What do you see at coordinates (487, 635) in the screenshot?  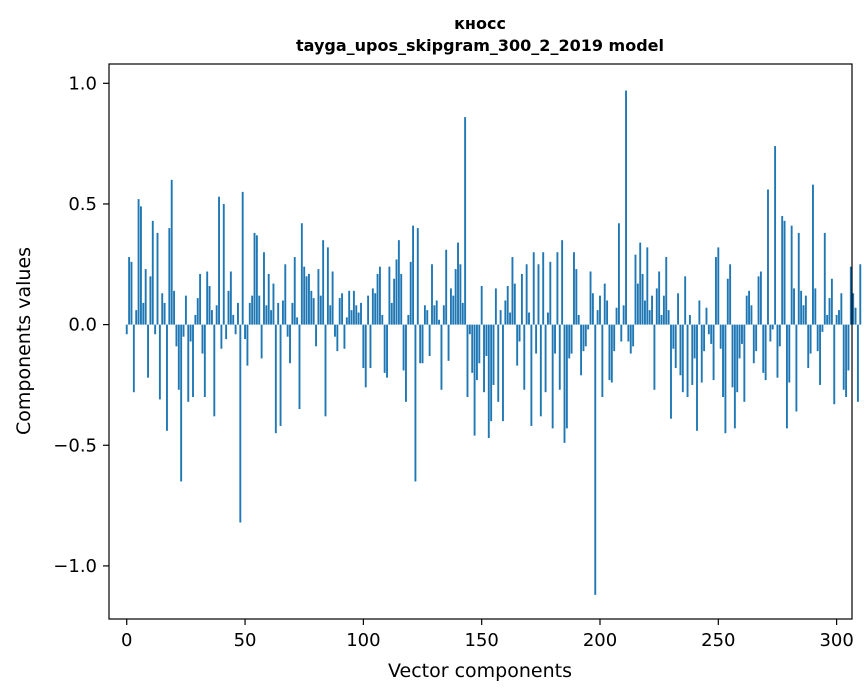 I see `x-axis: 0 50 100 150 200 250 300` at bounding box center [487, 635].